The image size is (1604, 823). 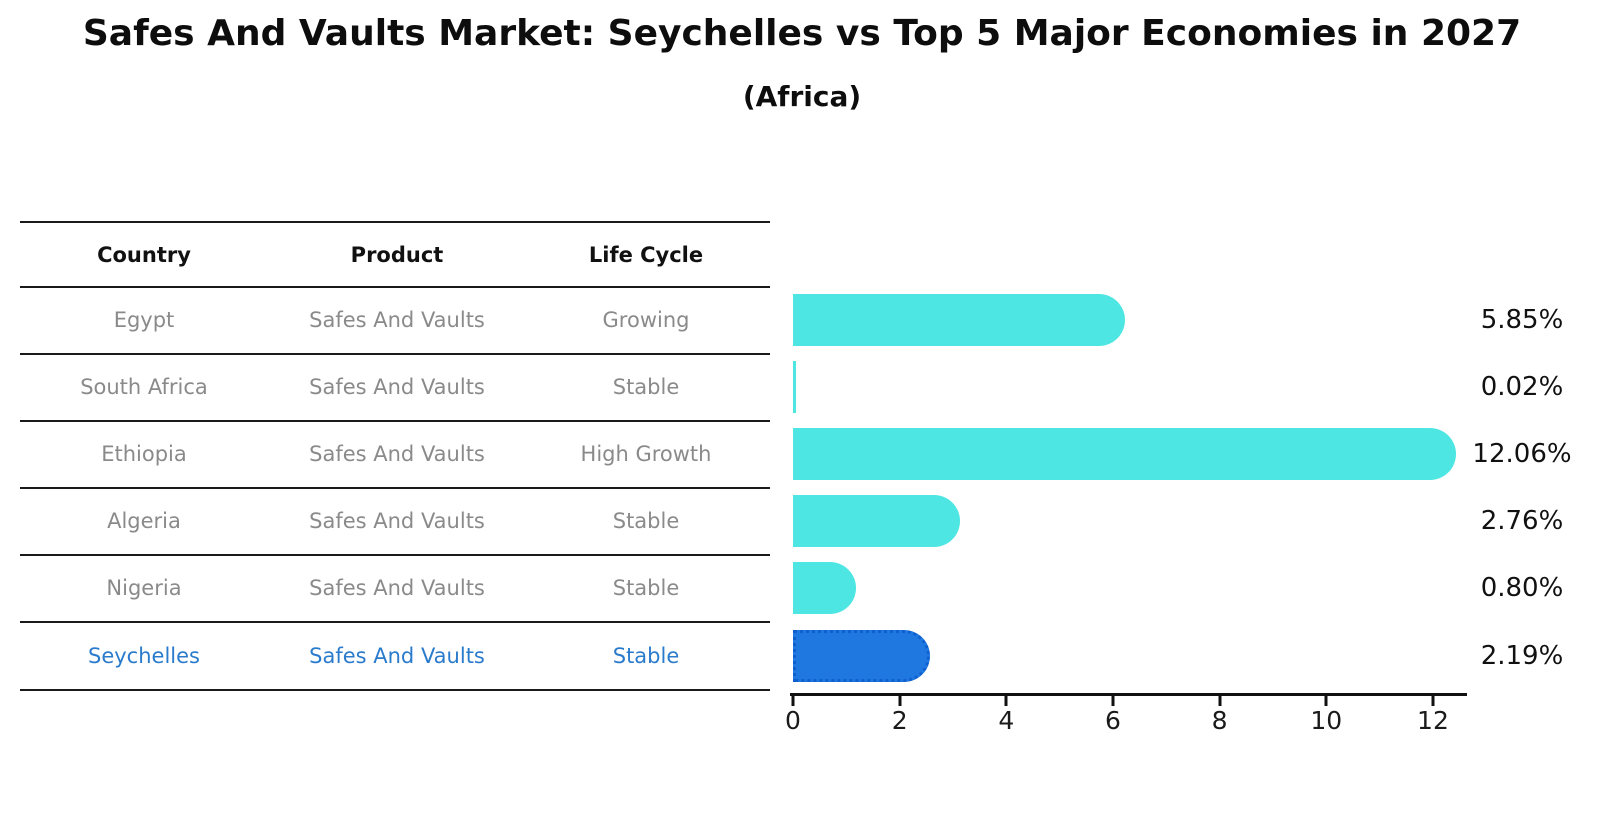 I want to click on value-label: 5.85%, so click(x=1522, y=320).